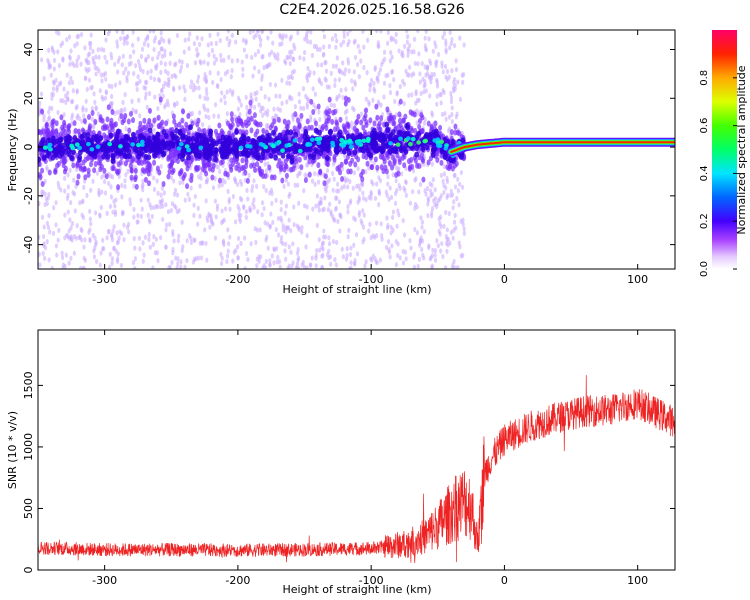 The width and height of the screenshot is (750, 600). Describe the element at coordinates (28, 245) in the screenshot. I see `y-tick-label: -40` at that location.